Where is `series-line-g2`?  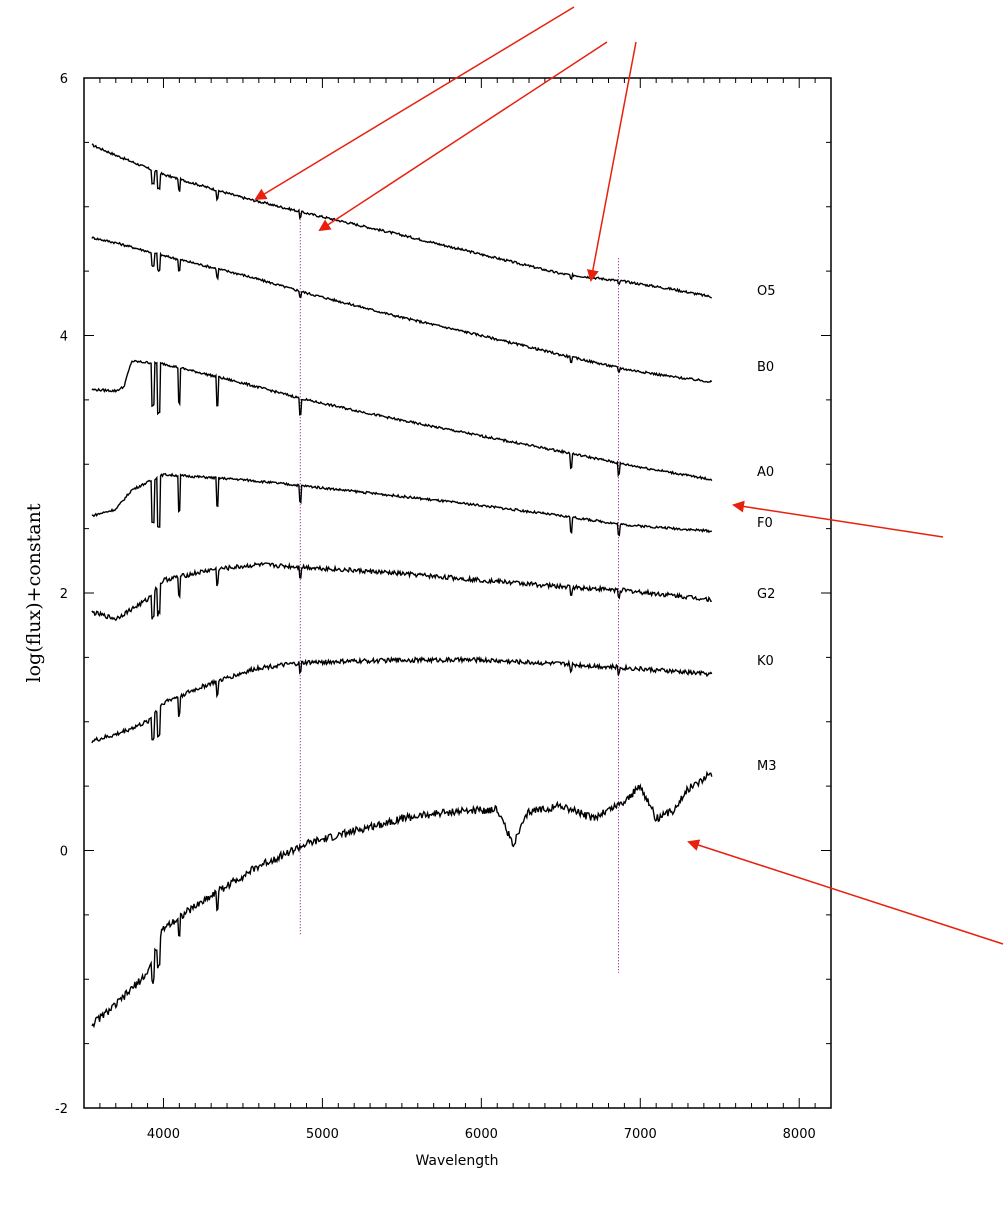
series-line-g2 is located at coordinates (401, 591).